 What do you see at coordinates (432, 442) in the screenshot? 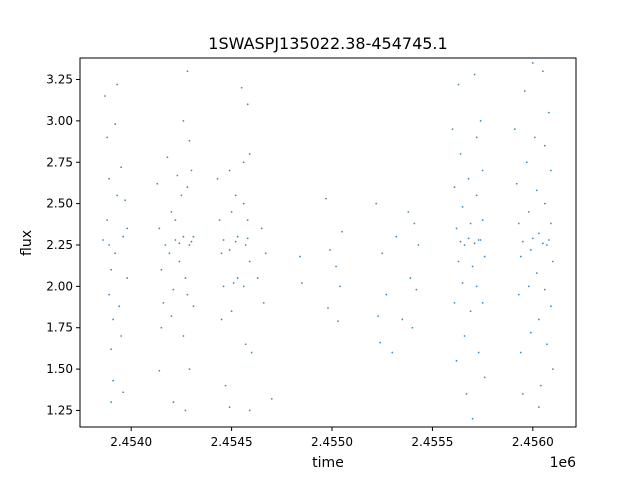
I see `x-tick-label: 2.4555` at bounding box center [432, 442].